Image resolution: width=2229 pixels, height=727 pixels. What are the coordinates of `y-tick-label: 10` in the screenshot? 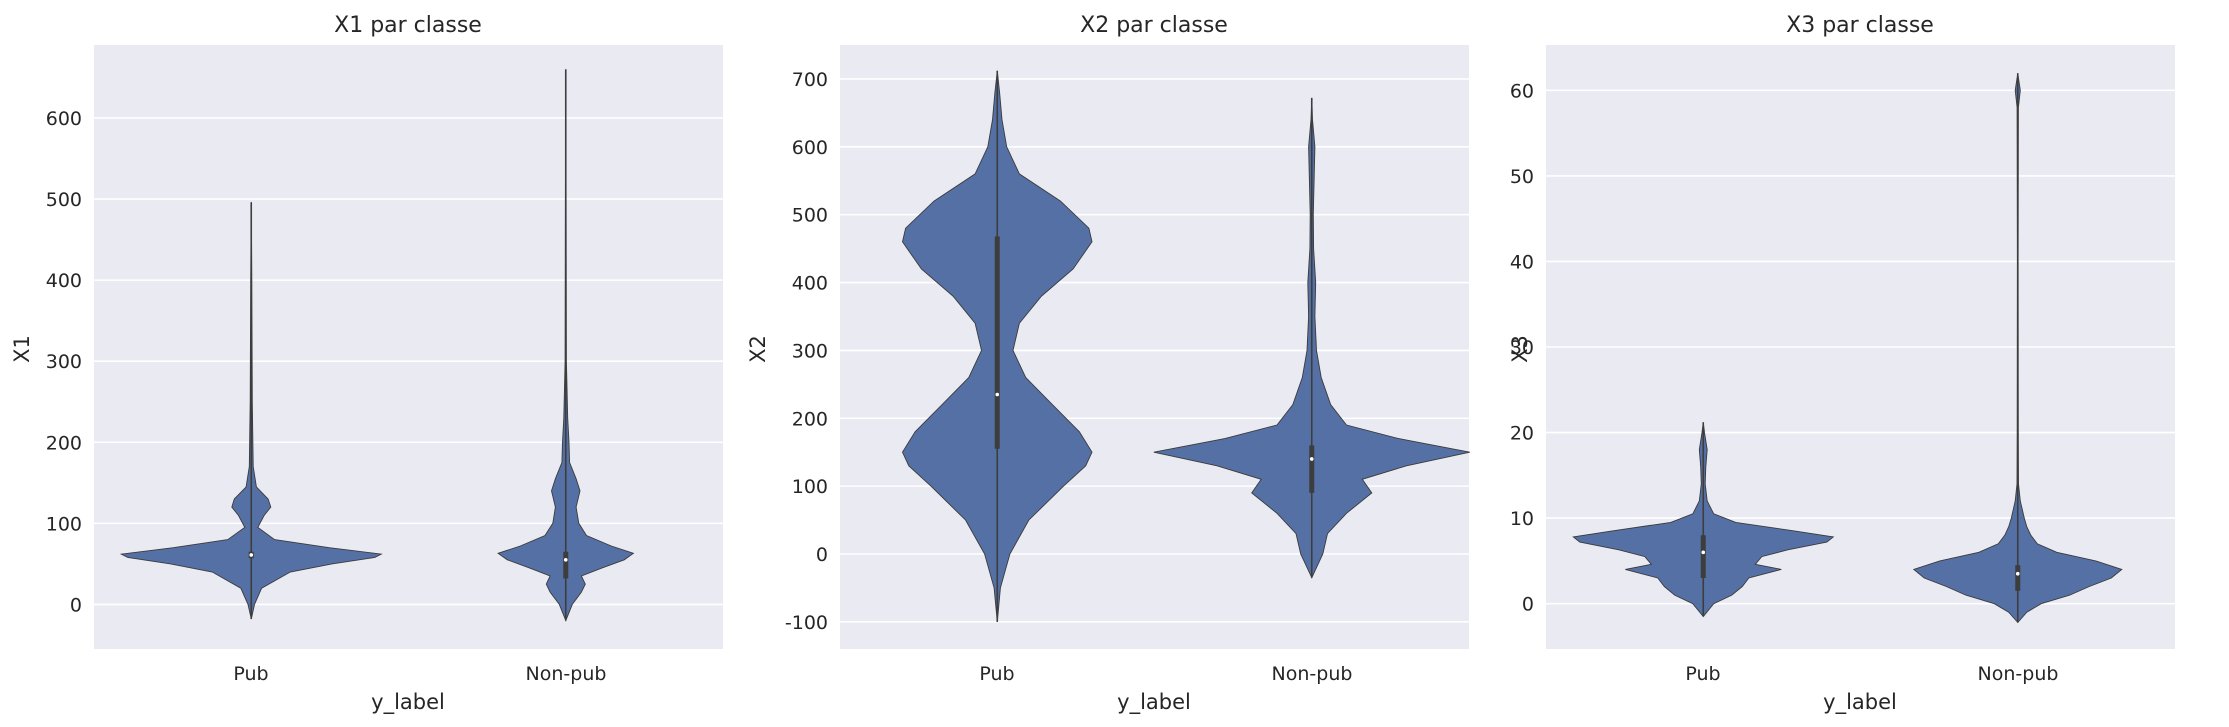 It's located at (1522, 519).